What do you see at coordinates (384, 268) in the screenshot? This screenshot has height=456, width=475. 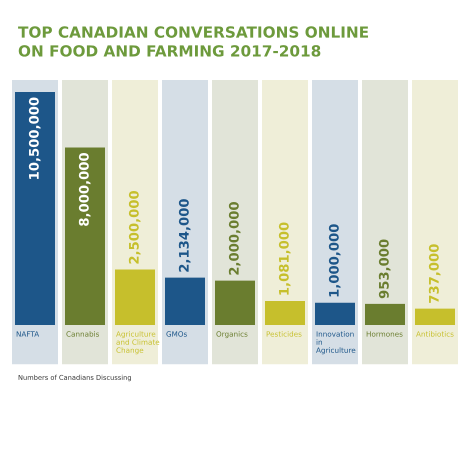 I see `data-label: 953,000` at bounding box center [384, 268].